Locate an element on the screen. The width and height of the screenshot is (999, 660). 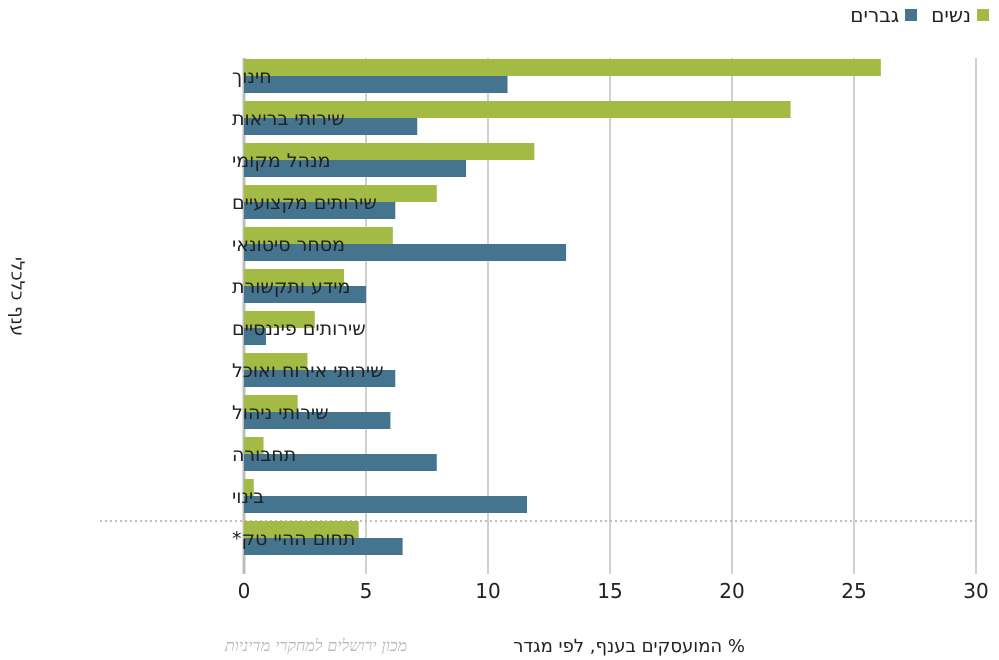
category-label-10: בינוי is located at coordinates (248, 497).